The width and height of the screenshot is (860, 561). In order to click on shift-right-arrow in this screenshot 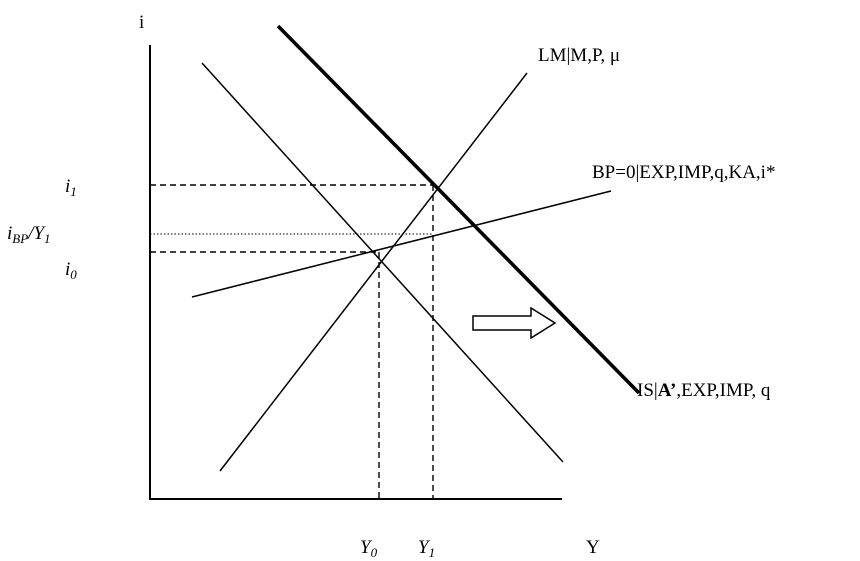, I will do `click(514, 323)`.